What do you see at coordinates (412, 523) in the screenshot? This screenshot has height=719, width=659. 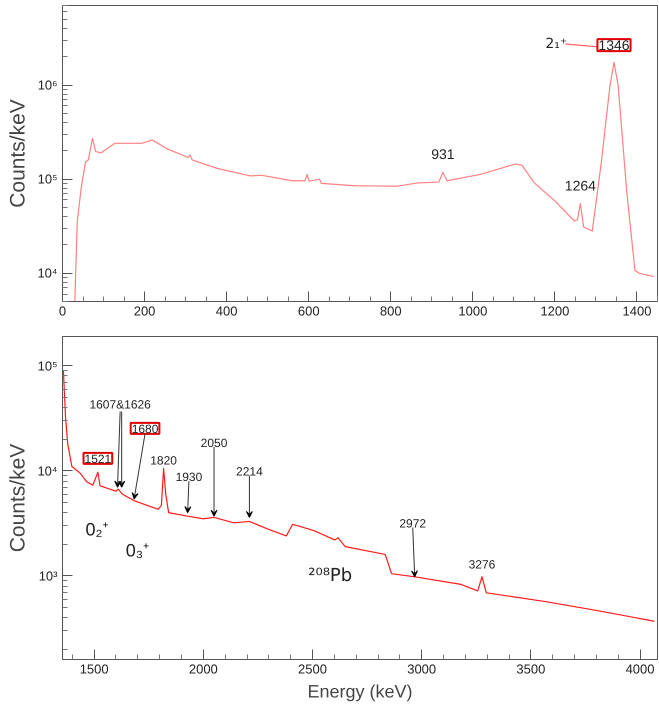 I see `annotation: 2972` at bounding box center [412, 523].